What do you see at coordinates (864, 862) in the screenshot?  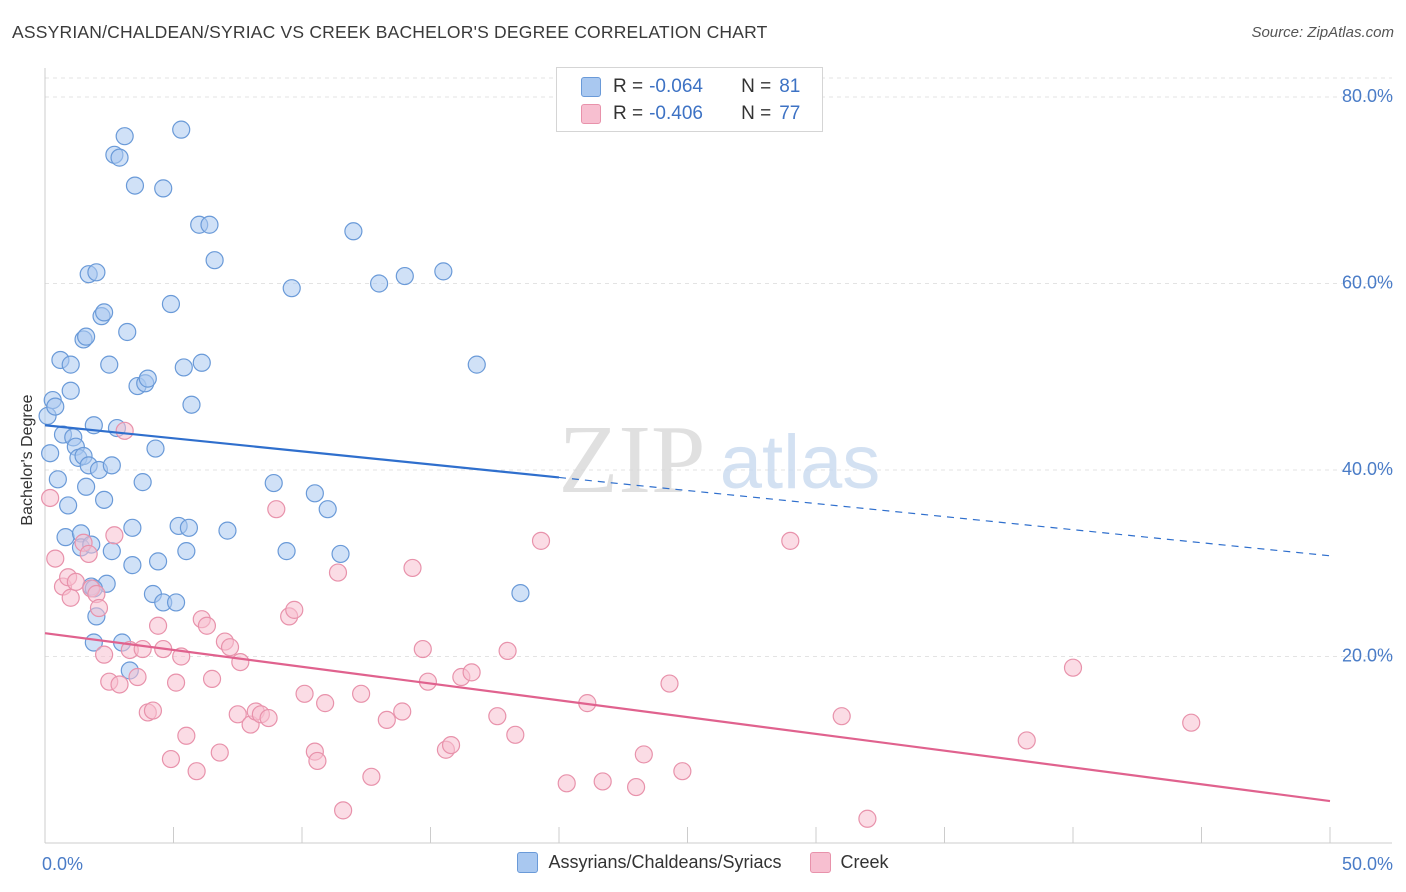 I see `legend-label-creek: Creek` at bounding box center [864, 862].